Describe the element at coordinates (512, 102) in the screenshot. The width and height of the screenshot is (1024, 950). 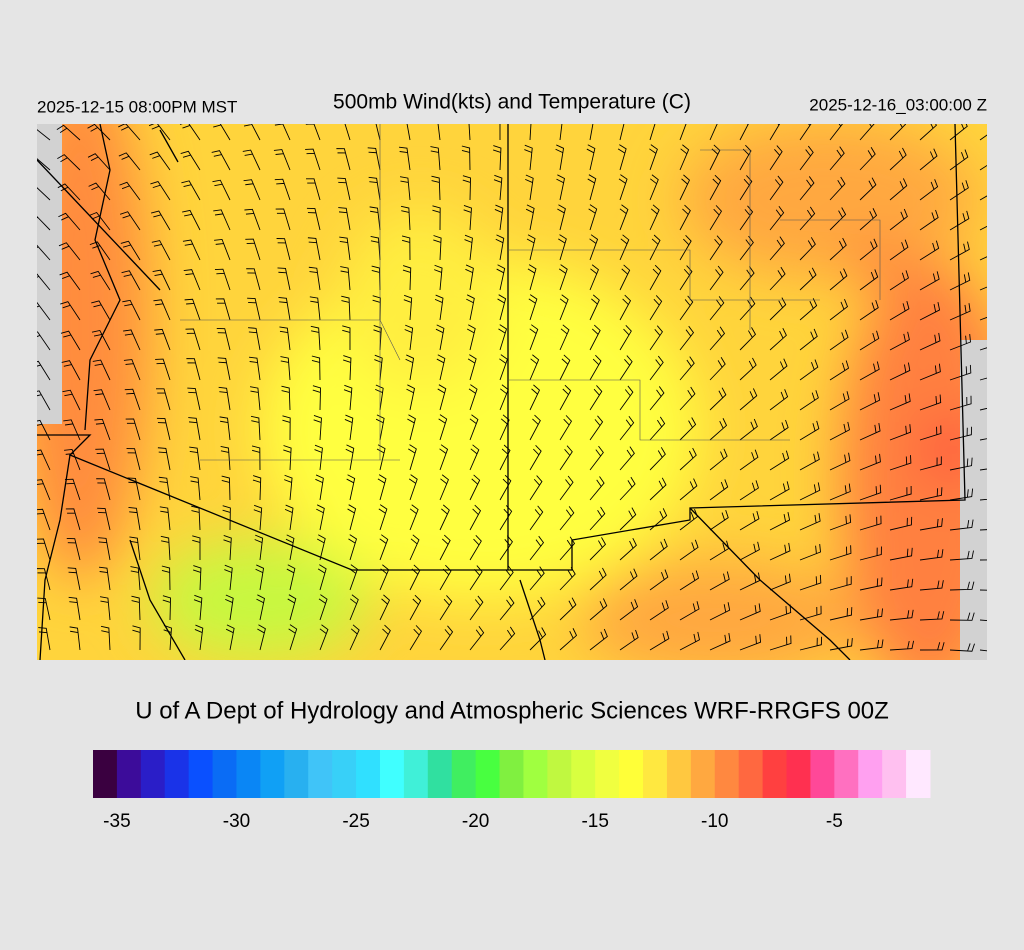
I see `map-title: 500mb Wind(kts) and Temperature (C)` at that location.